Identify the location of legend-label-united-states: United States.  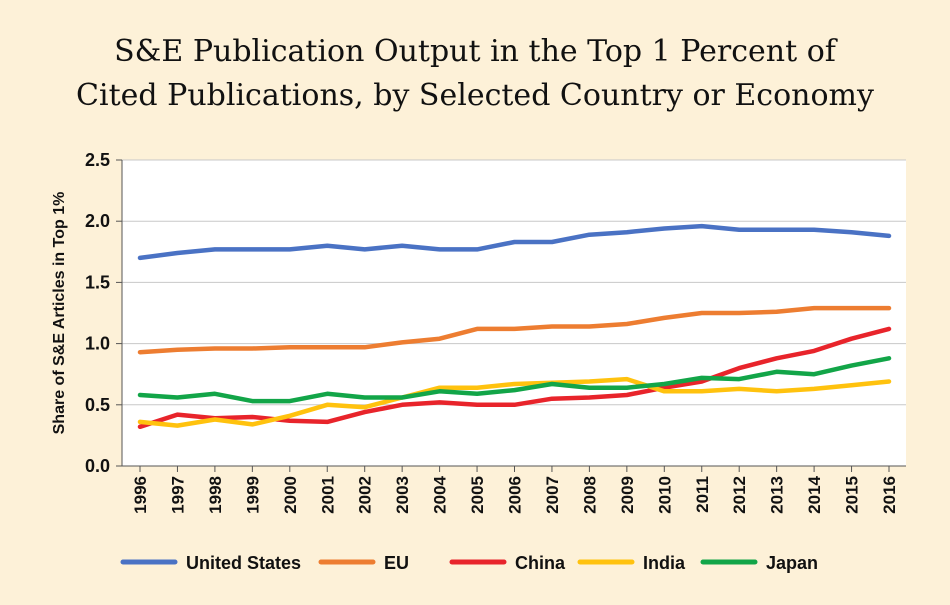
(243, 563).